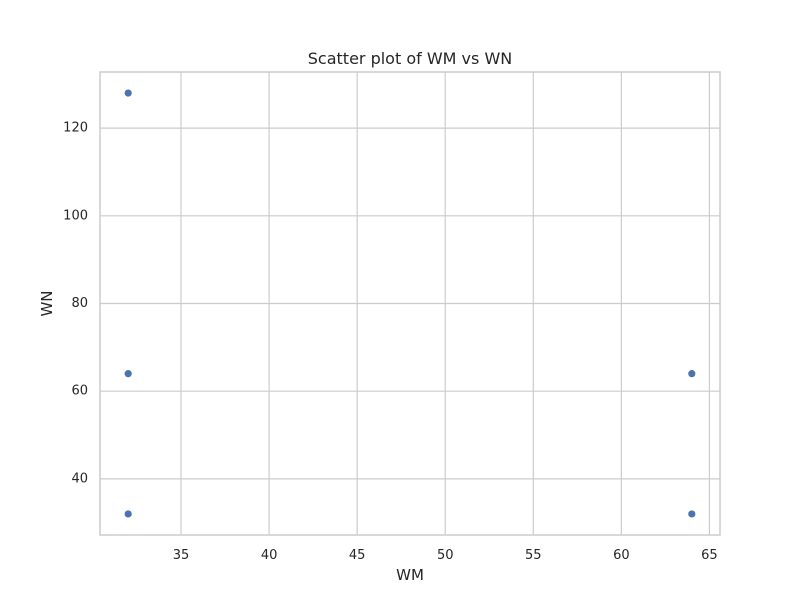  I want to click on y-tick-label: 60, so click(79, 391).